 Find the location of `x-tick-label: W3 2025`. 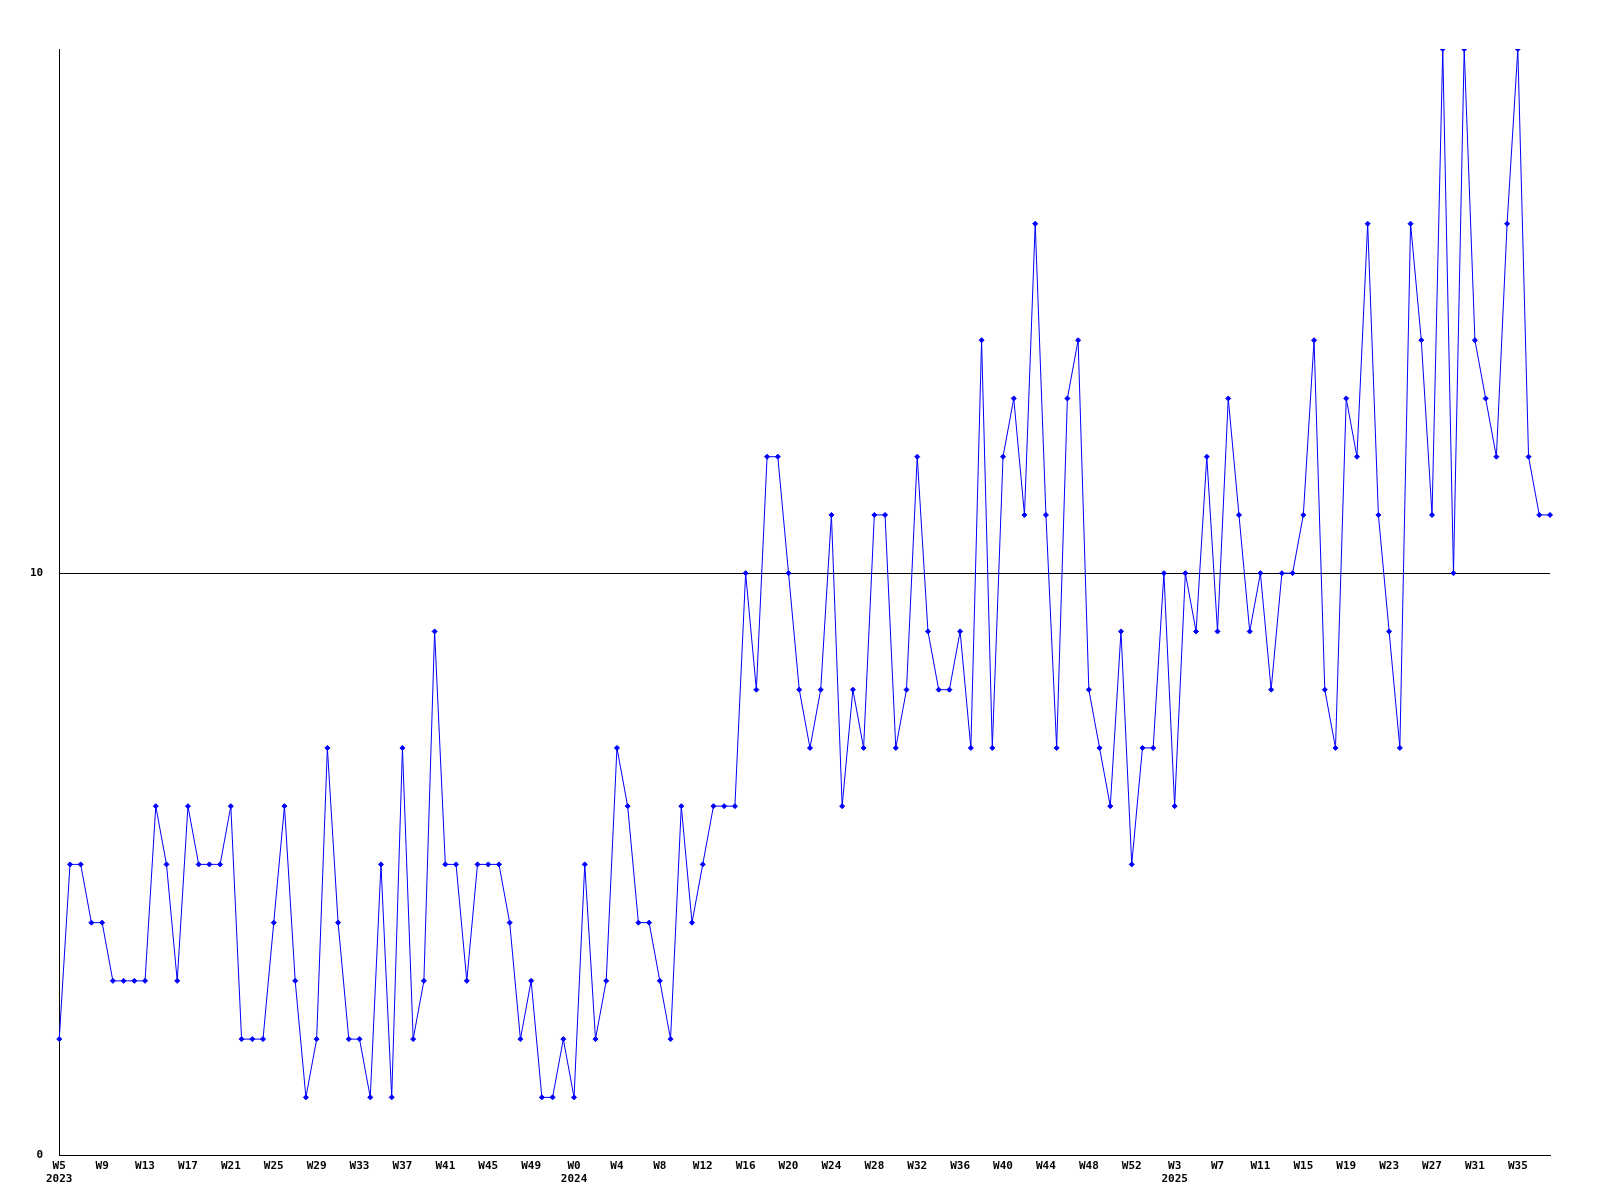

x-tick-label: W3 2025 is located at coordinates (1174, 1172).